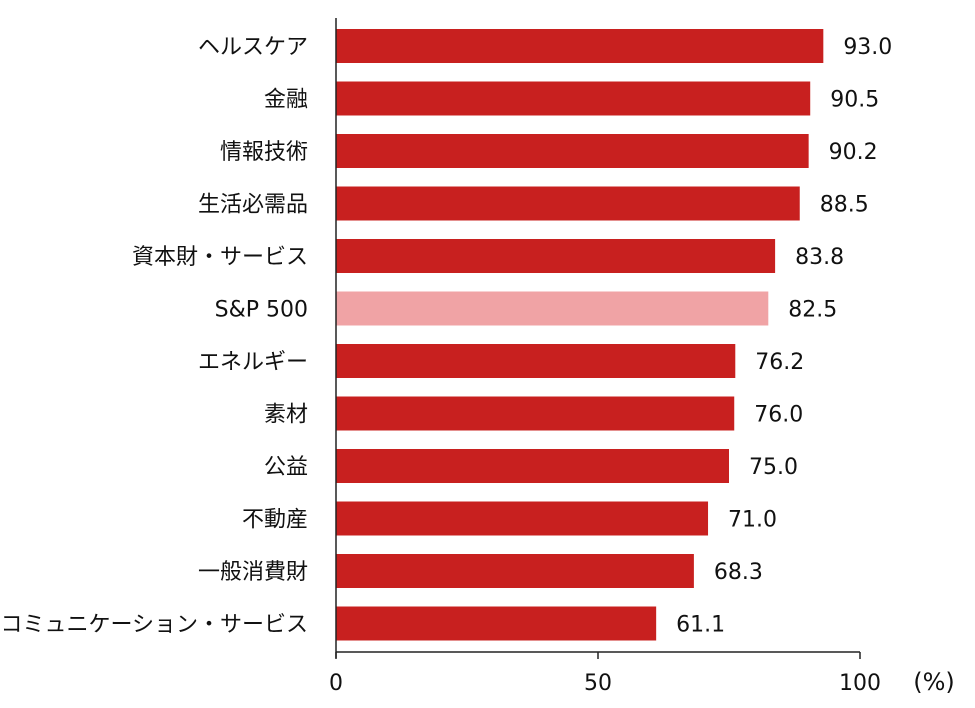  Describe the element at coordinates (286, 415) in the screenshot. I see `category-label-7: 素材` at that location.